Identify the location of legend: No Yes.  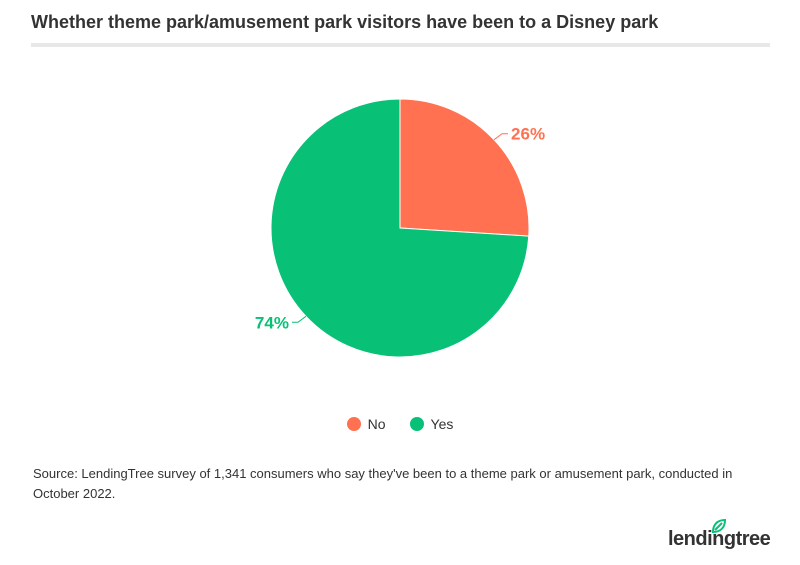
(400, 424).